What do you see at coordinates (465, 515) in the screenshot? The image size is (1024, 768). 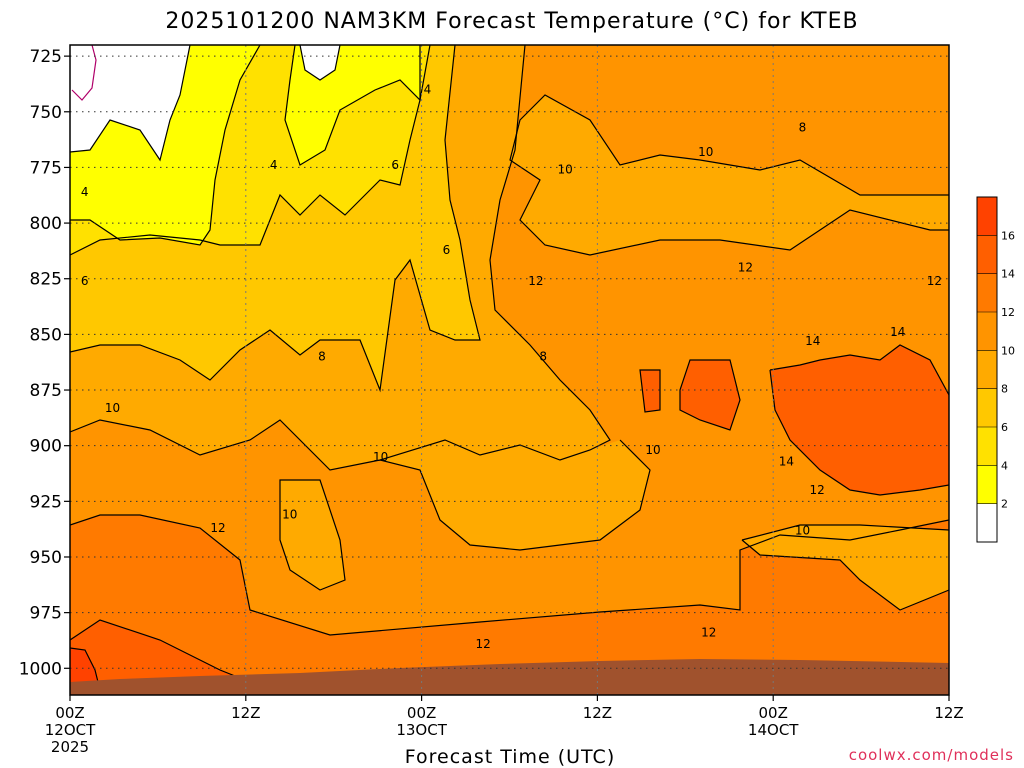 I see `contour-line-10-lower` at bounding box center [465, 515].